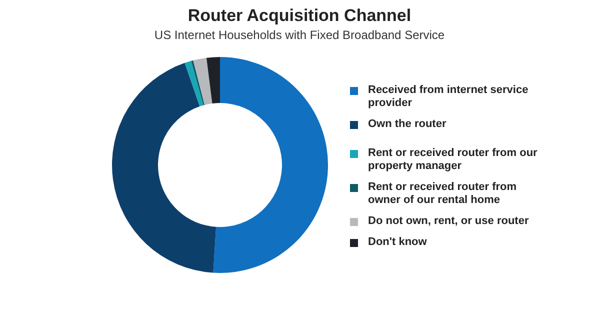 The height and width of the screenshot is (315, 599). What do you see at coordinates (397, 242) in the screenshot?
I see `legend-label: Don't know` at bounding box center [397, 242].